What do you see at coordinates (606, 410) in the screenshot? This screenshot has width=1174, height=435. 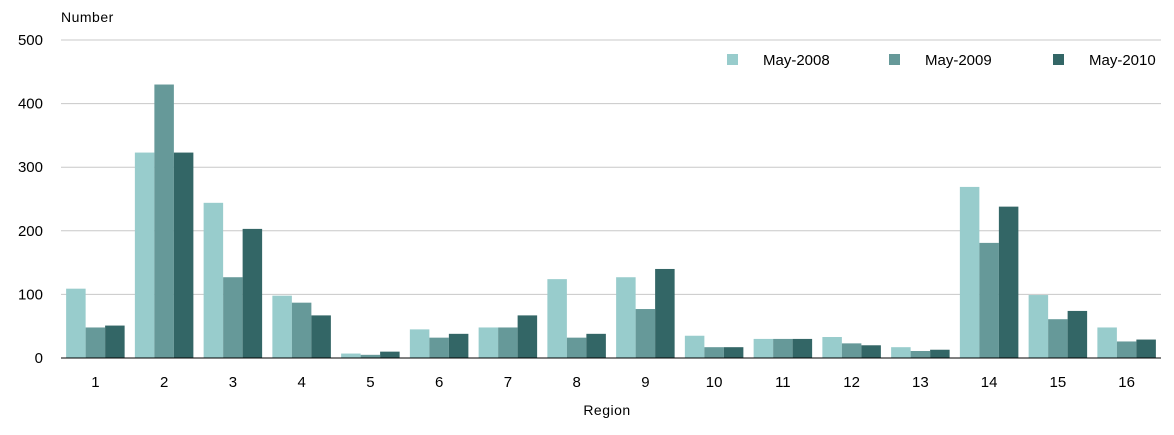 I see `x-axis-title: Region` at bounding box center [606, 410].